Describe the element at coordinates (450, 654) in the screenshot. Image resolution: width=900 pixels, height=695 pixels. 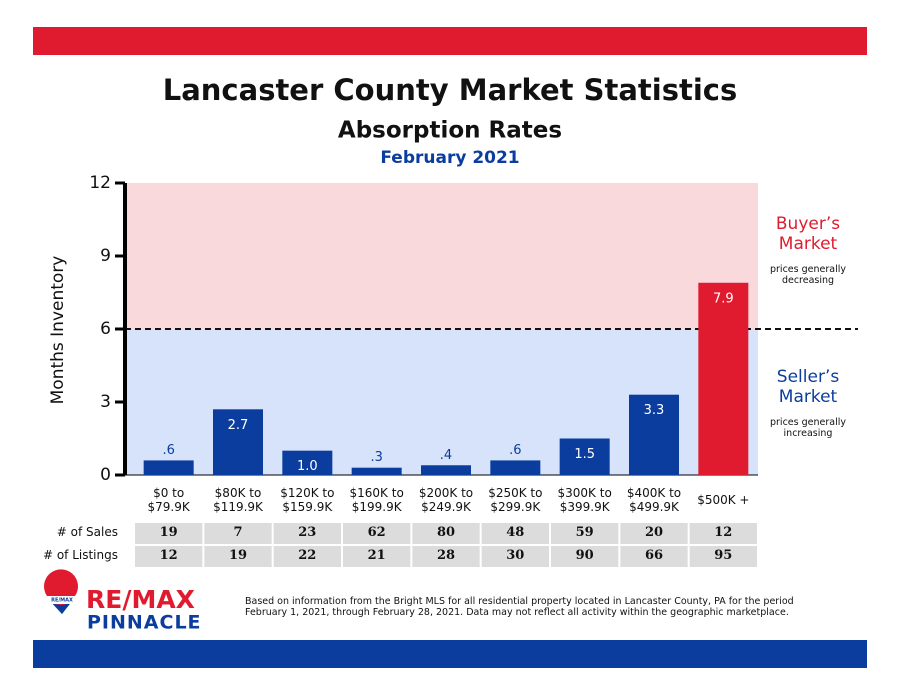
I see `bottom-band` at that location.